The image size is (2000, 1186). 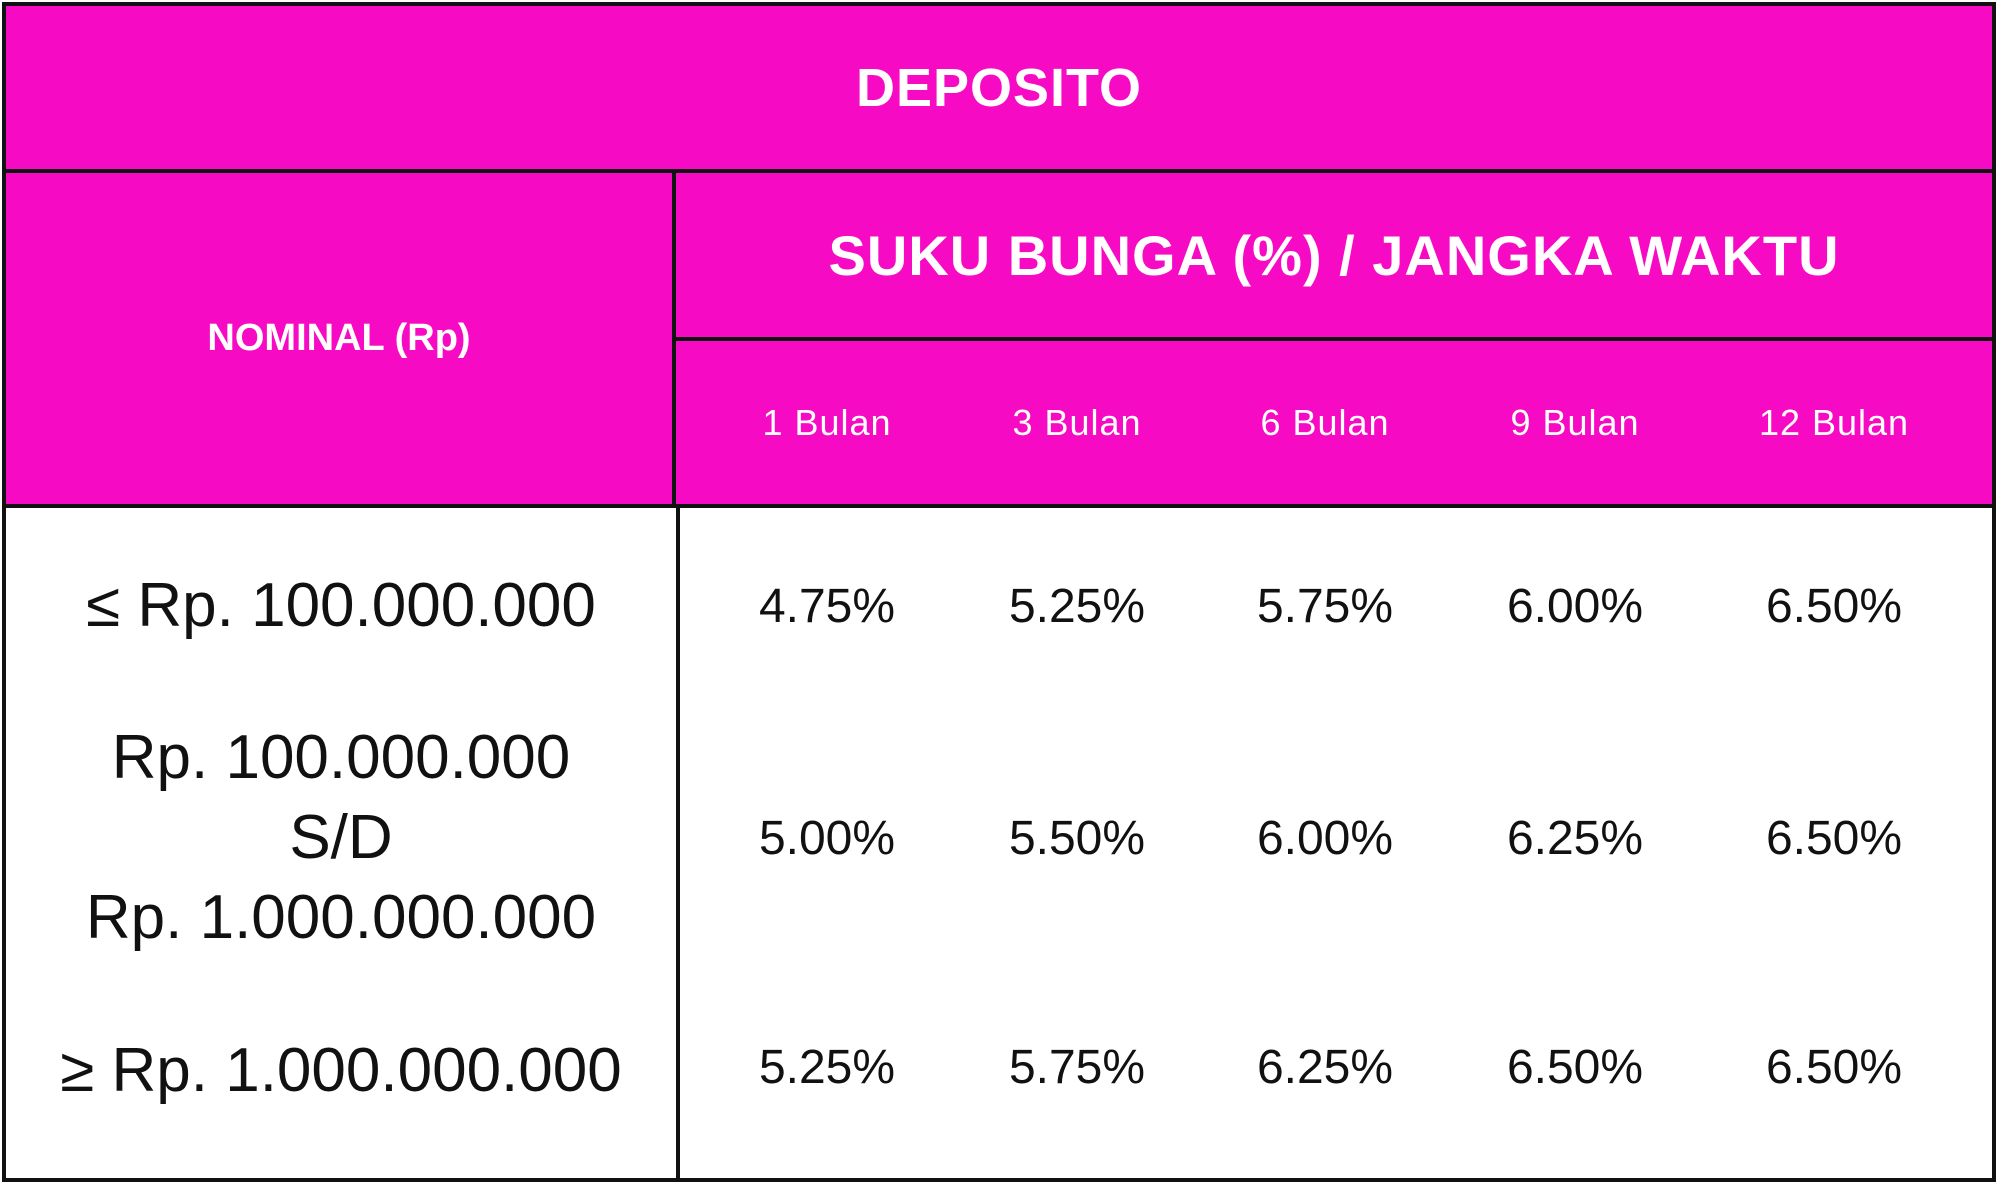 I want to click on nominal-text: ≥ Rp. 1.000.000.000, so click(x=341, y=1070).